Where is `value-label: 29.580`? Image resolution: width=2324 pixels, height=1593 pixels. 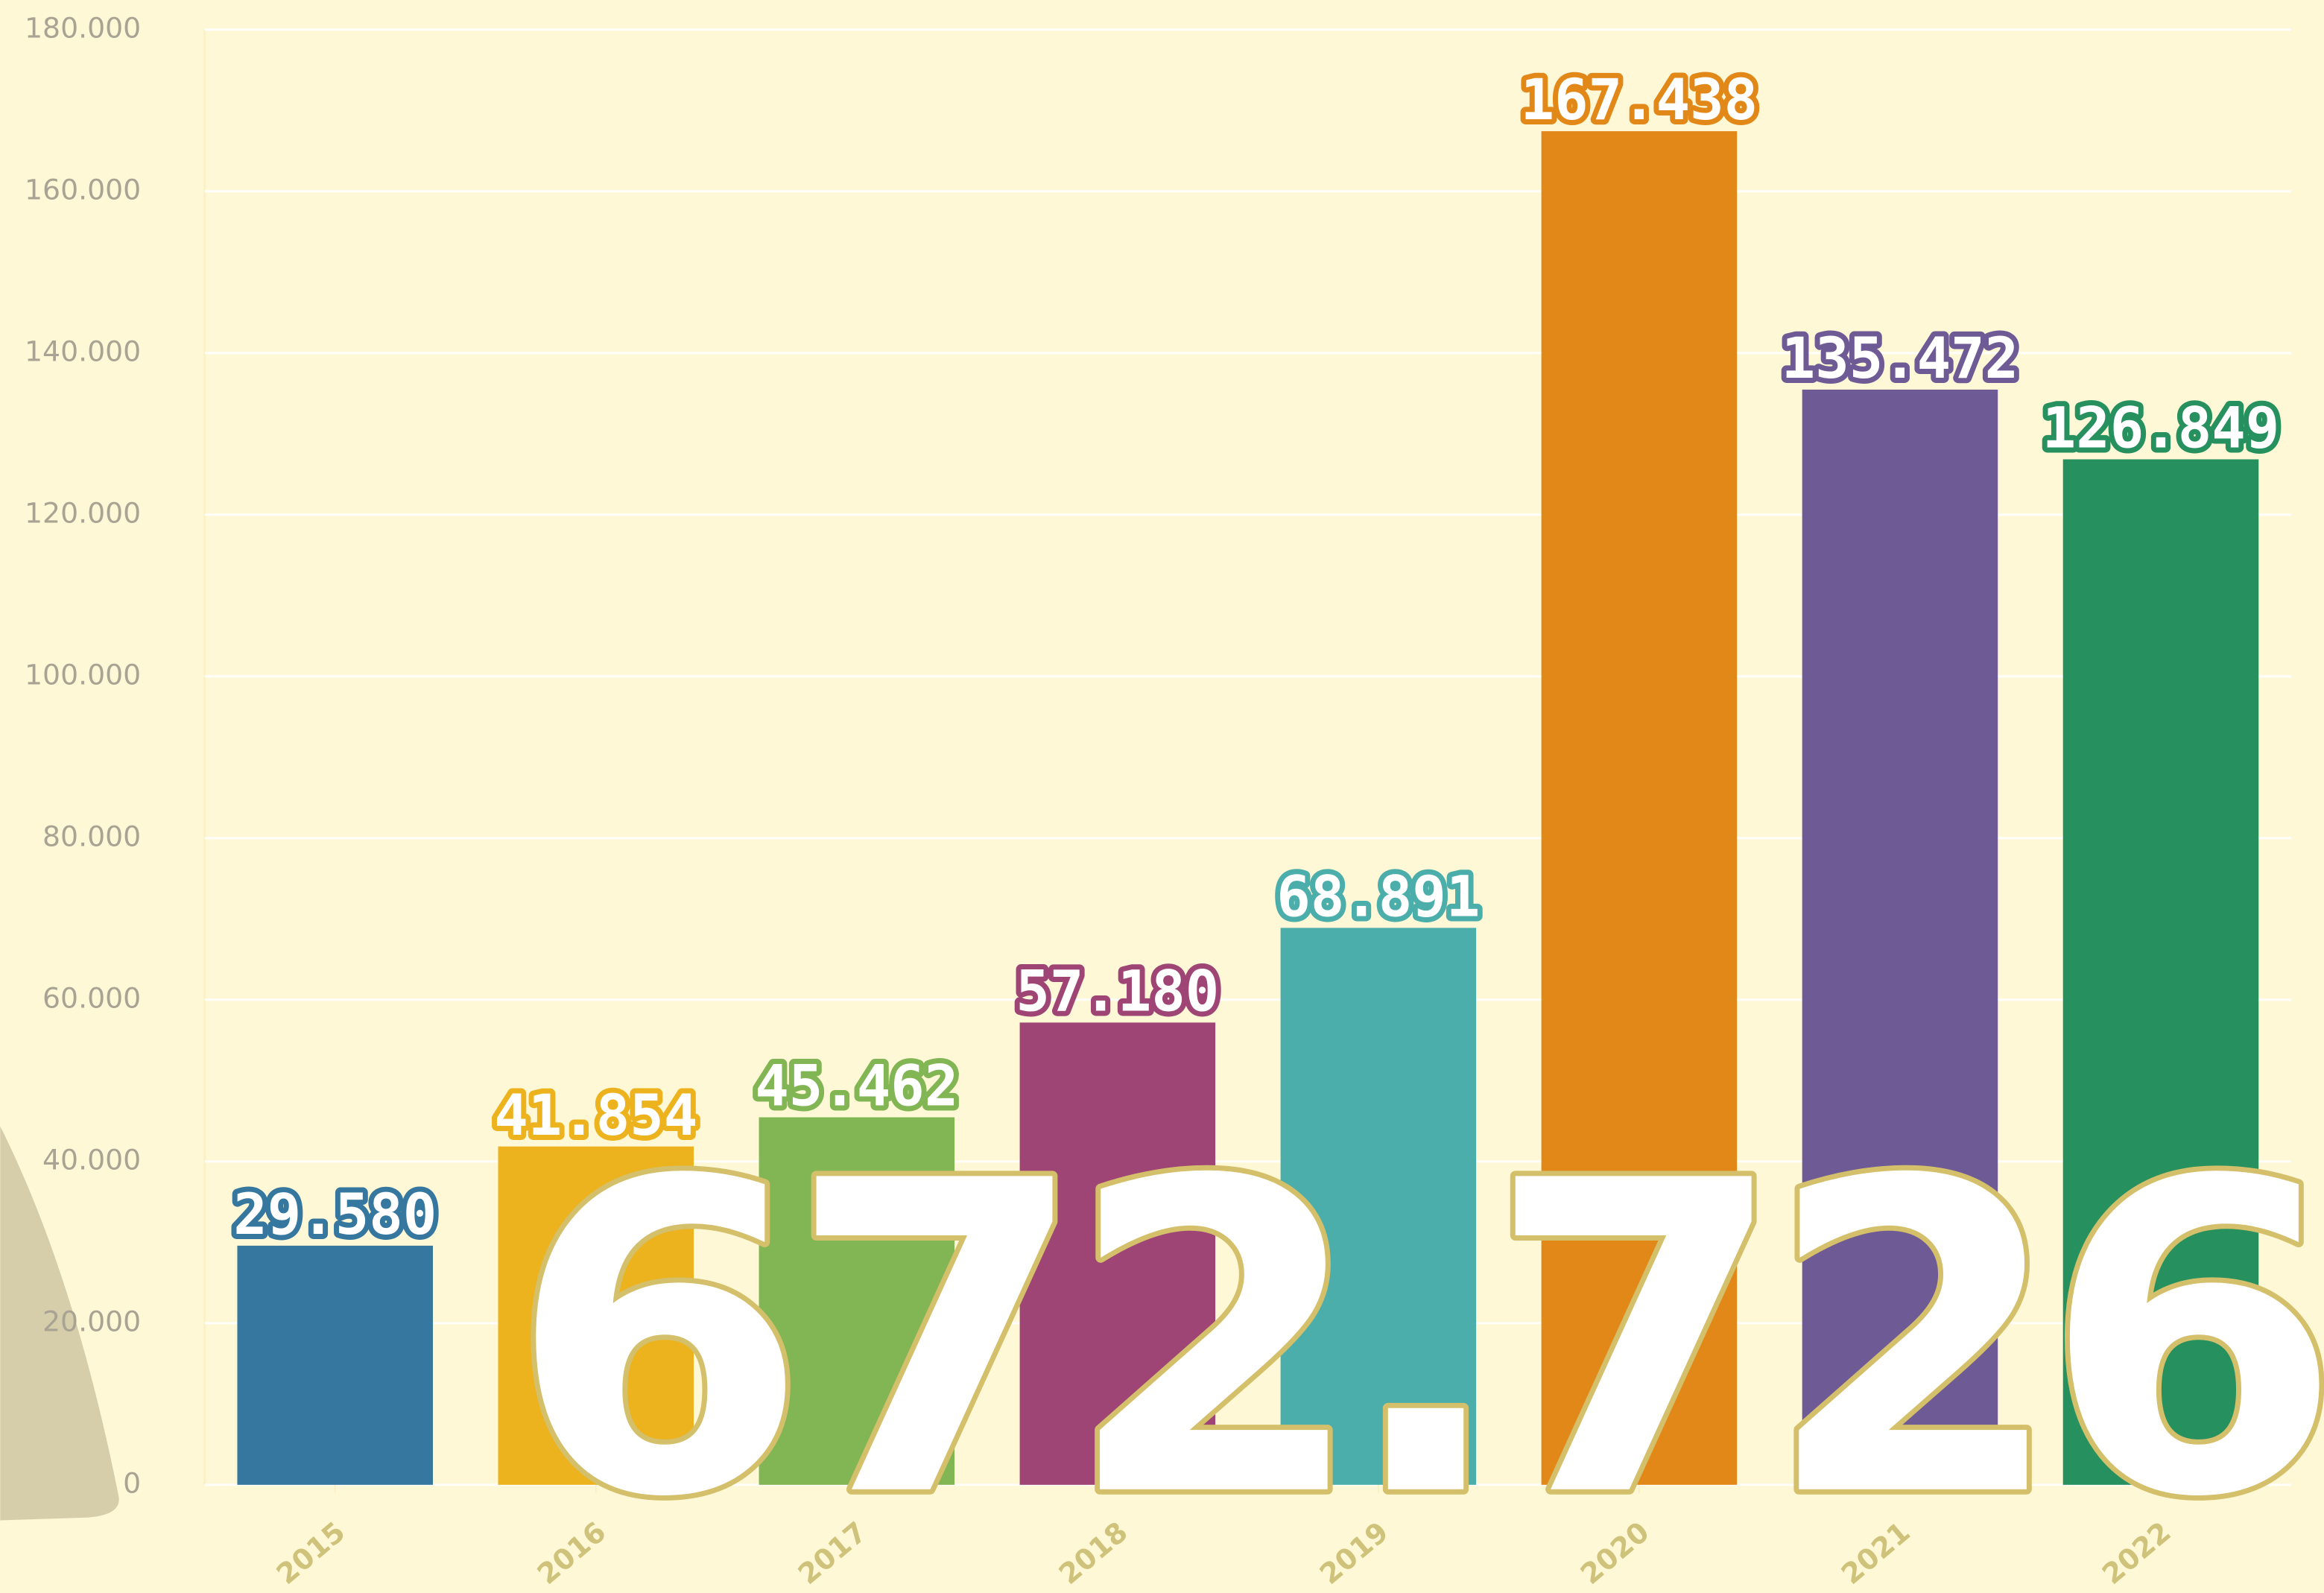 value-label: 29.580 is located at coordinates (335, 1215).